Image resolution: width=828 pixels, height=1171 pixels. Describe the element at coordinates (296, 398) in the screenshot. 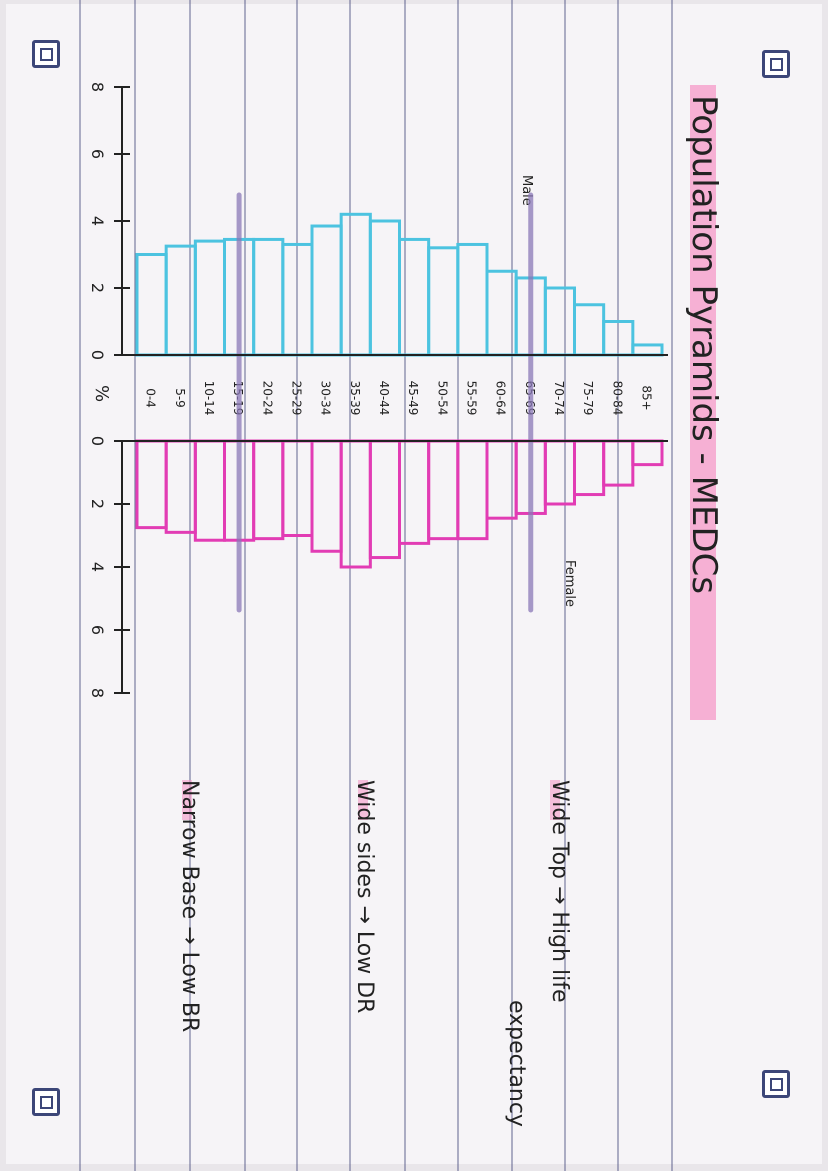

I see `age-label: 25-29` at that location.